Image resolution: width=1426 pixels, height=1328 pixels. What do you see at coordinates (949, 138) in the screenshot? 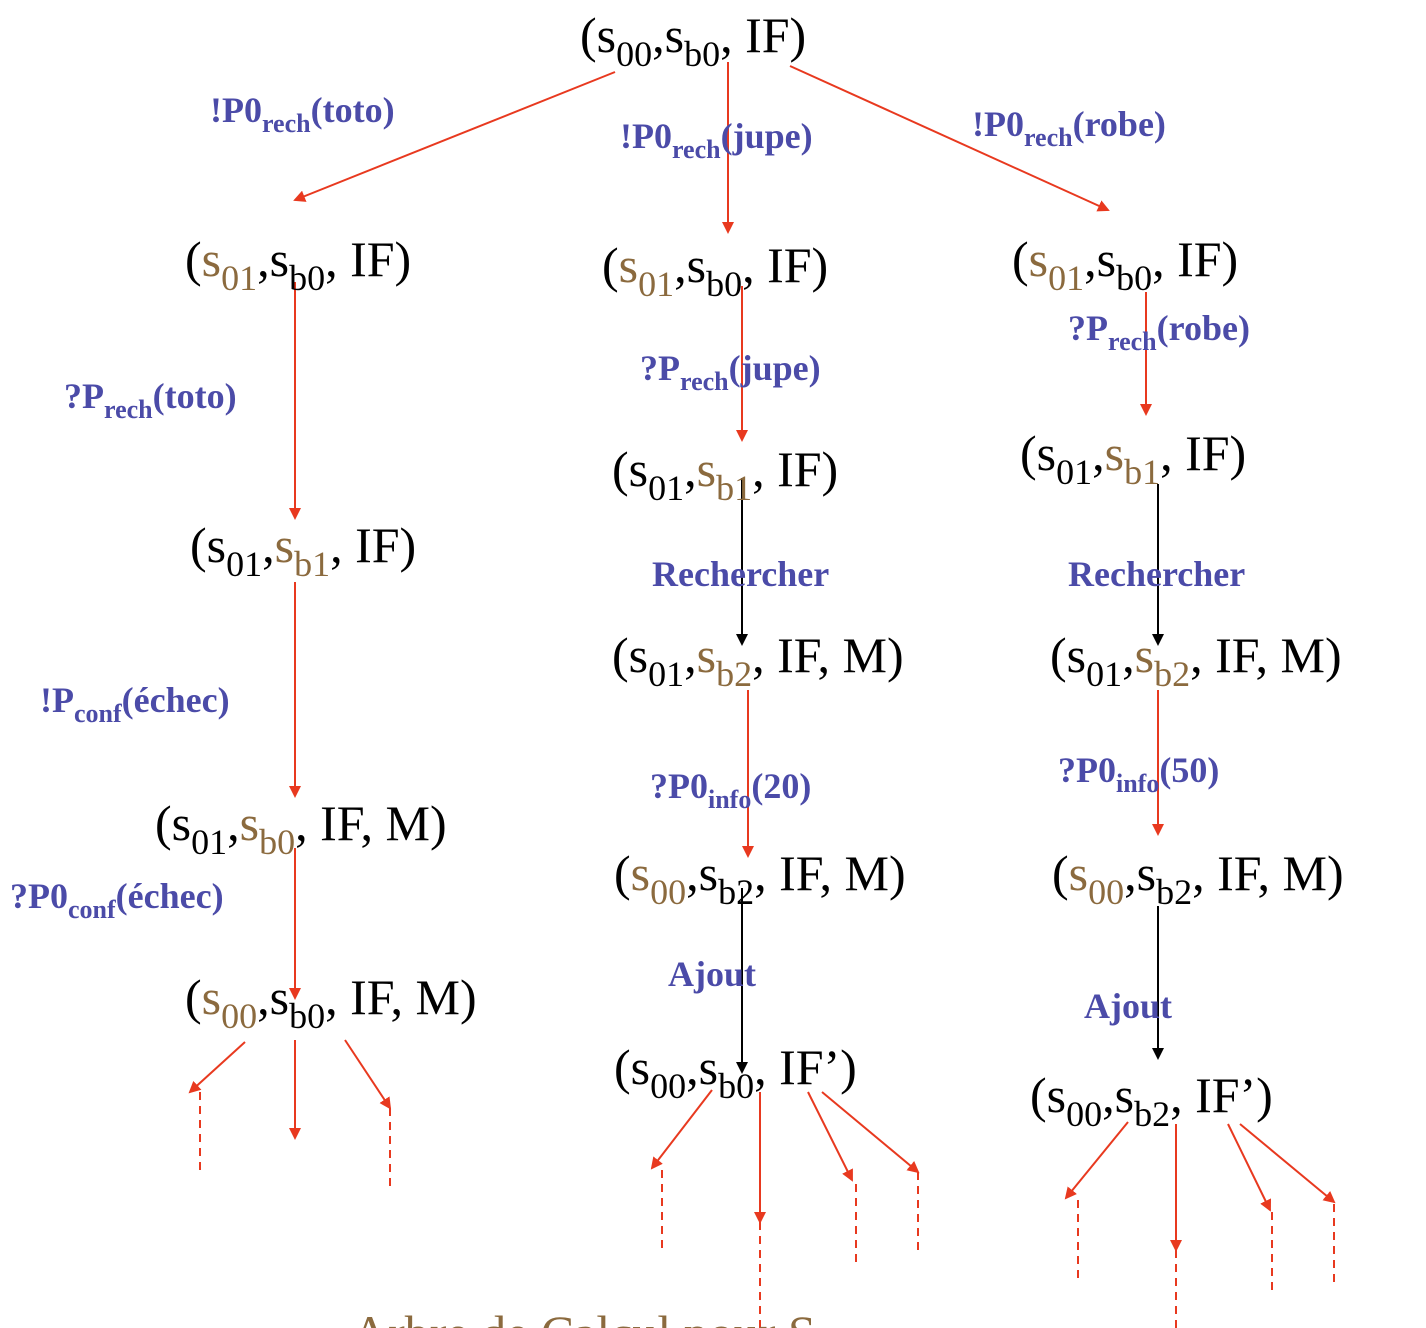
I see `arrow-root-right` at bounding box center [949, 138].